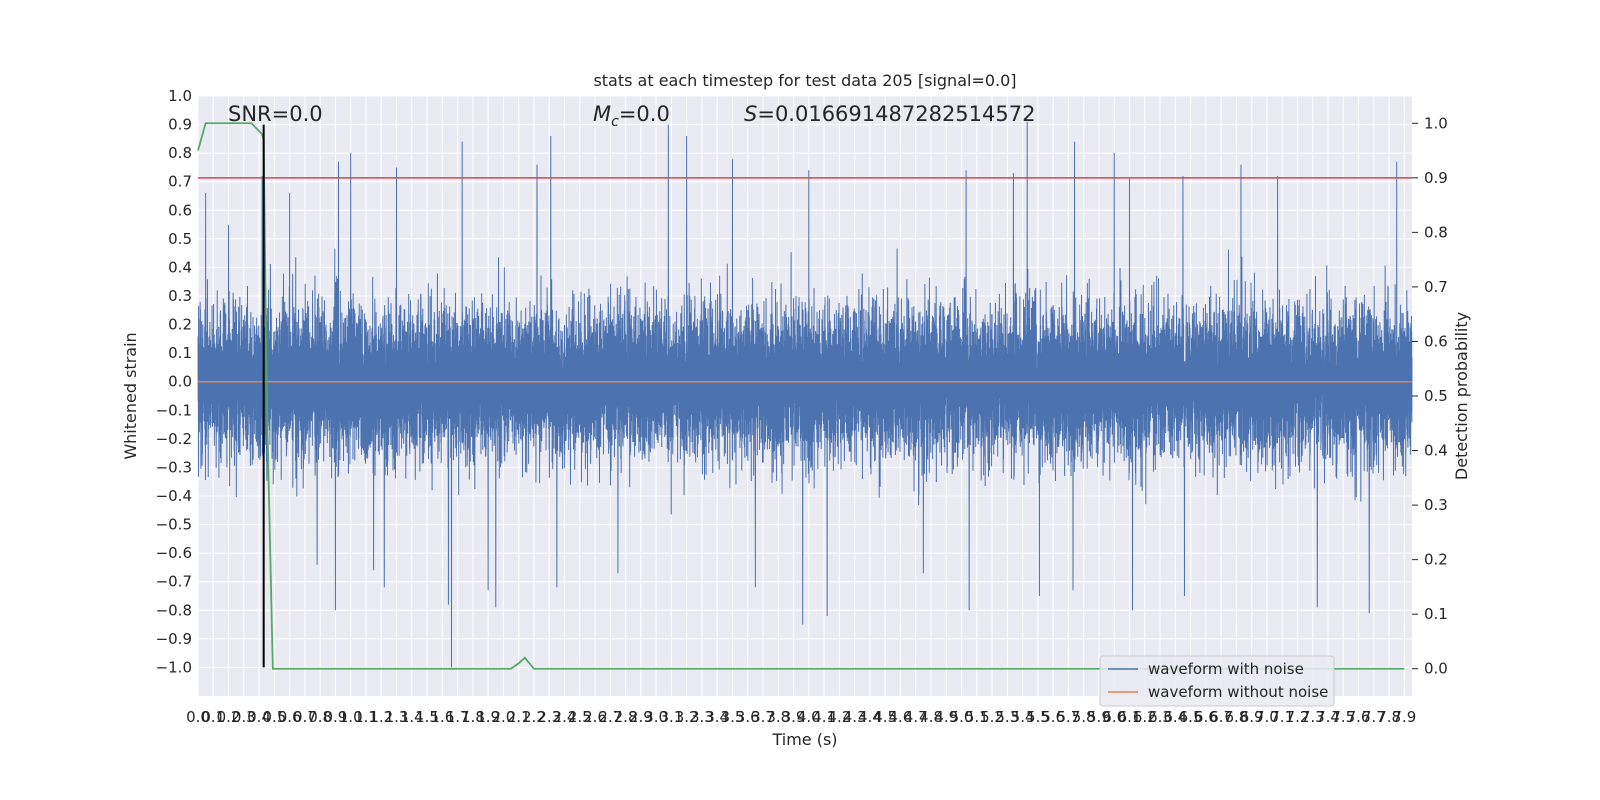 This screenshot has width=1600, height=800. Describe the element at coordinates (1236, 717) in the screenshot. I see `x-tick-label: 6.8` at that location.